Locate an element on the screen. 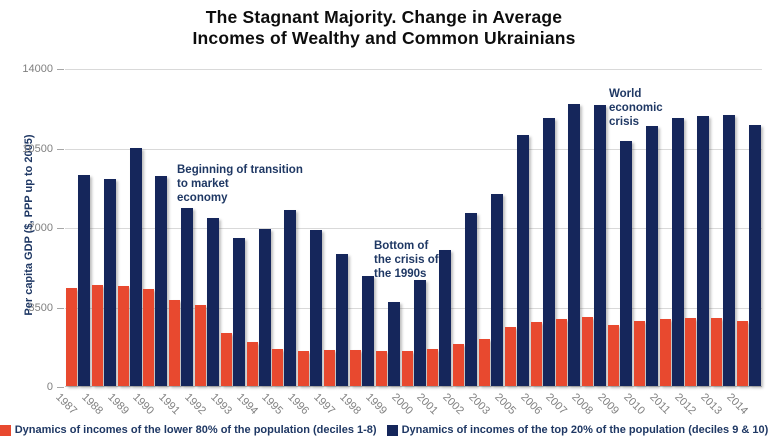  legend-swatch-lower80 is located at coordinates (5, 430).